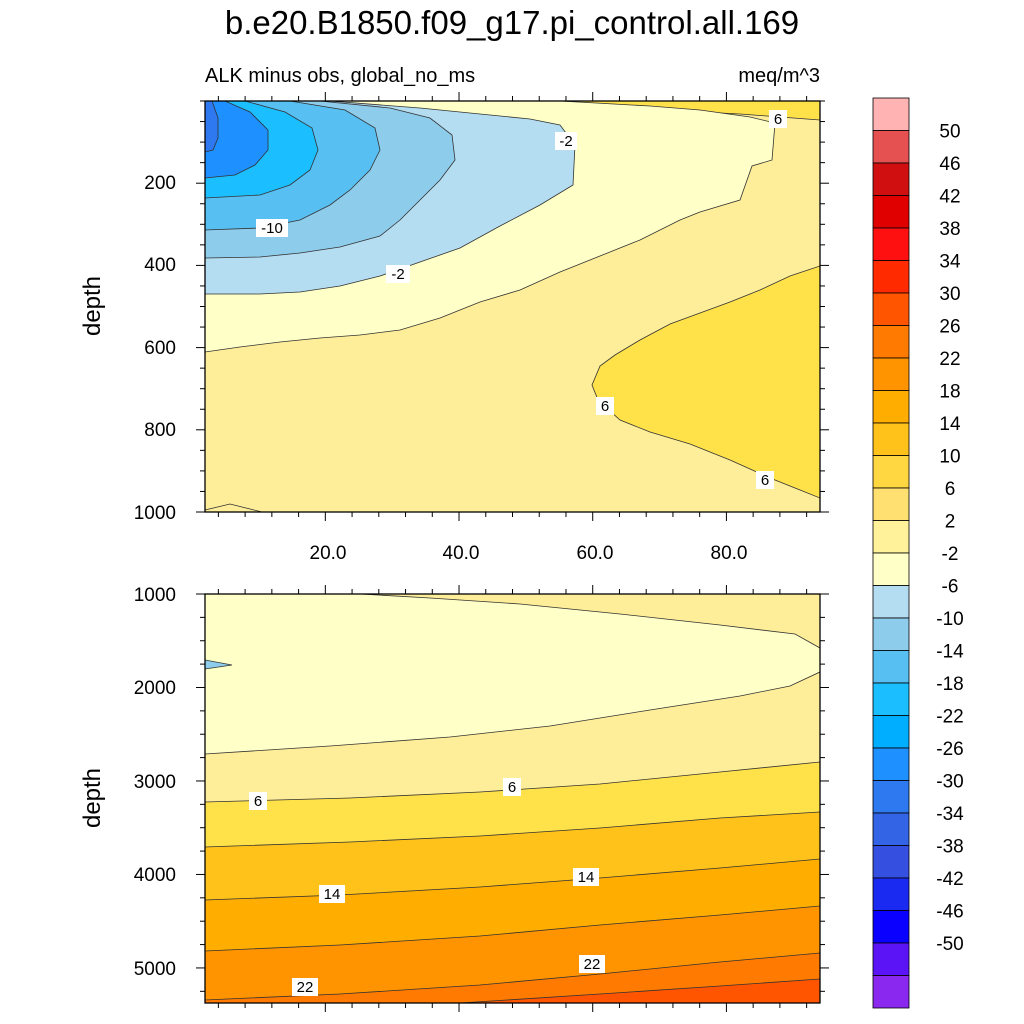 The width and height of the screenshot is (1024, 1024). Describe the element at coordinates (950, 522) in the screenshot. I see `colorbar-label: 2` at that location.